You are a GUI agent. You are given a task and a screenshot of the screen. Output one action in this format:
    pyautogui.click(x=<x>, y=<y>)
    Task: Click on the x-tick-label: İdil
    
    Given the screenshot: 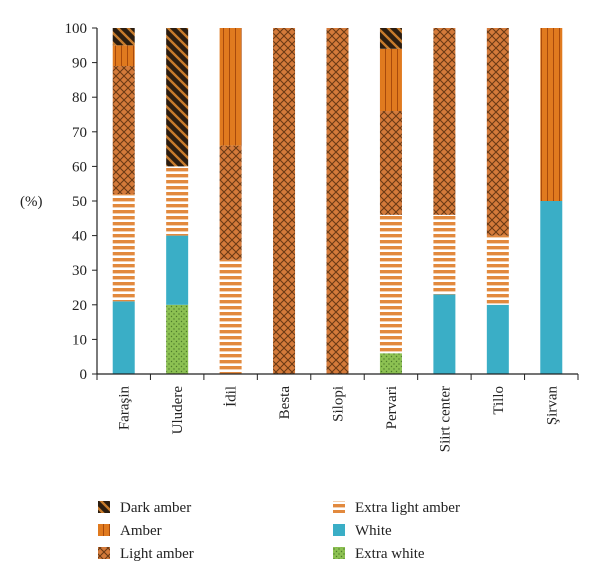 What is the action you would take?
    pyautogui.click(x=232, y=396)
    